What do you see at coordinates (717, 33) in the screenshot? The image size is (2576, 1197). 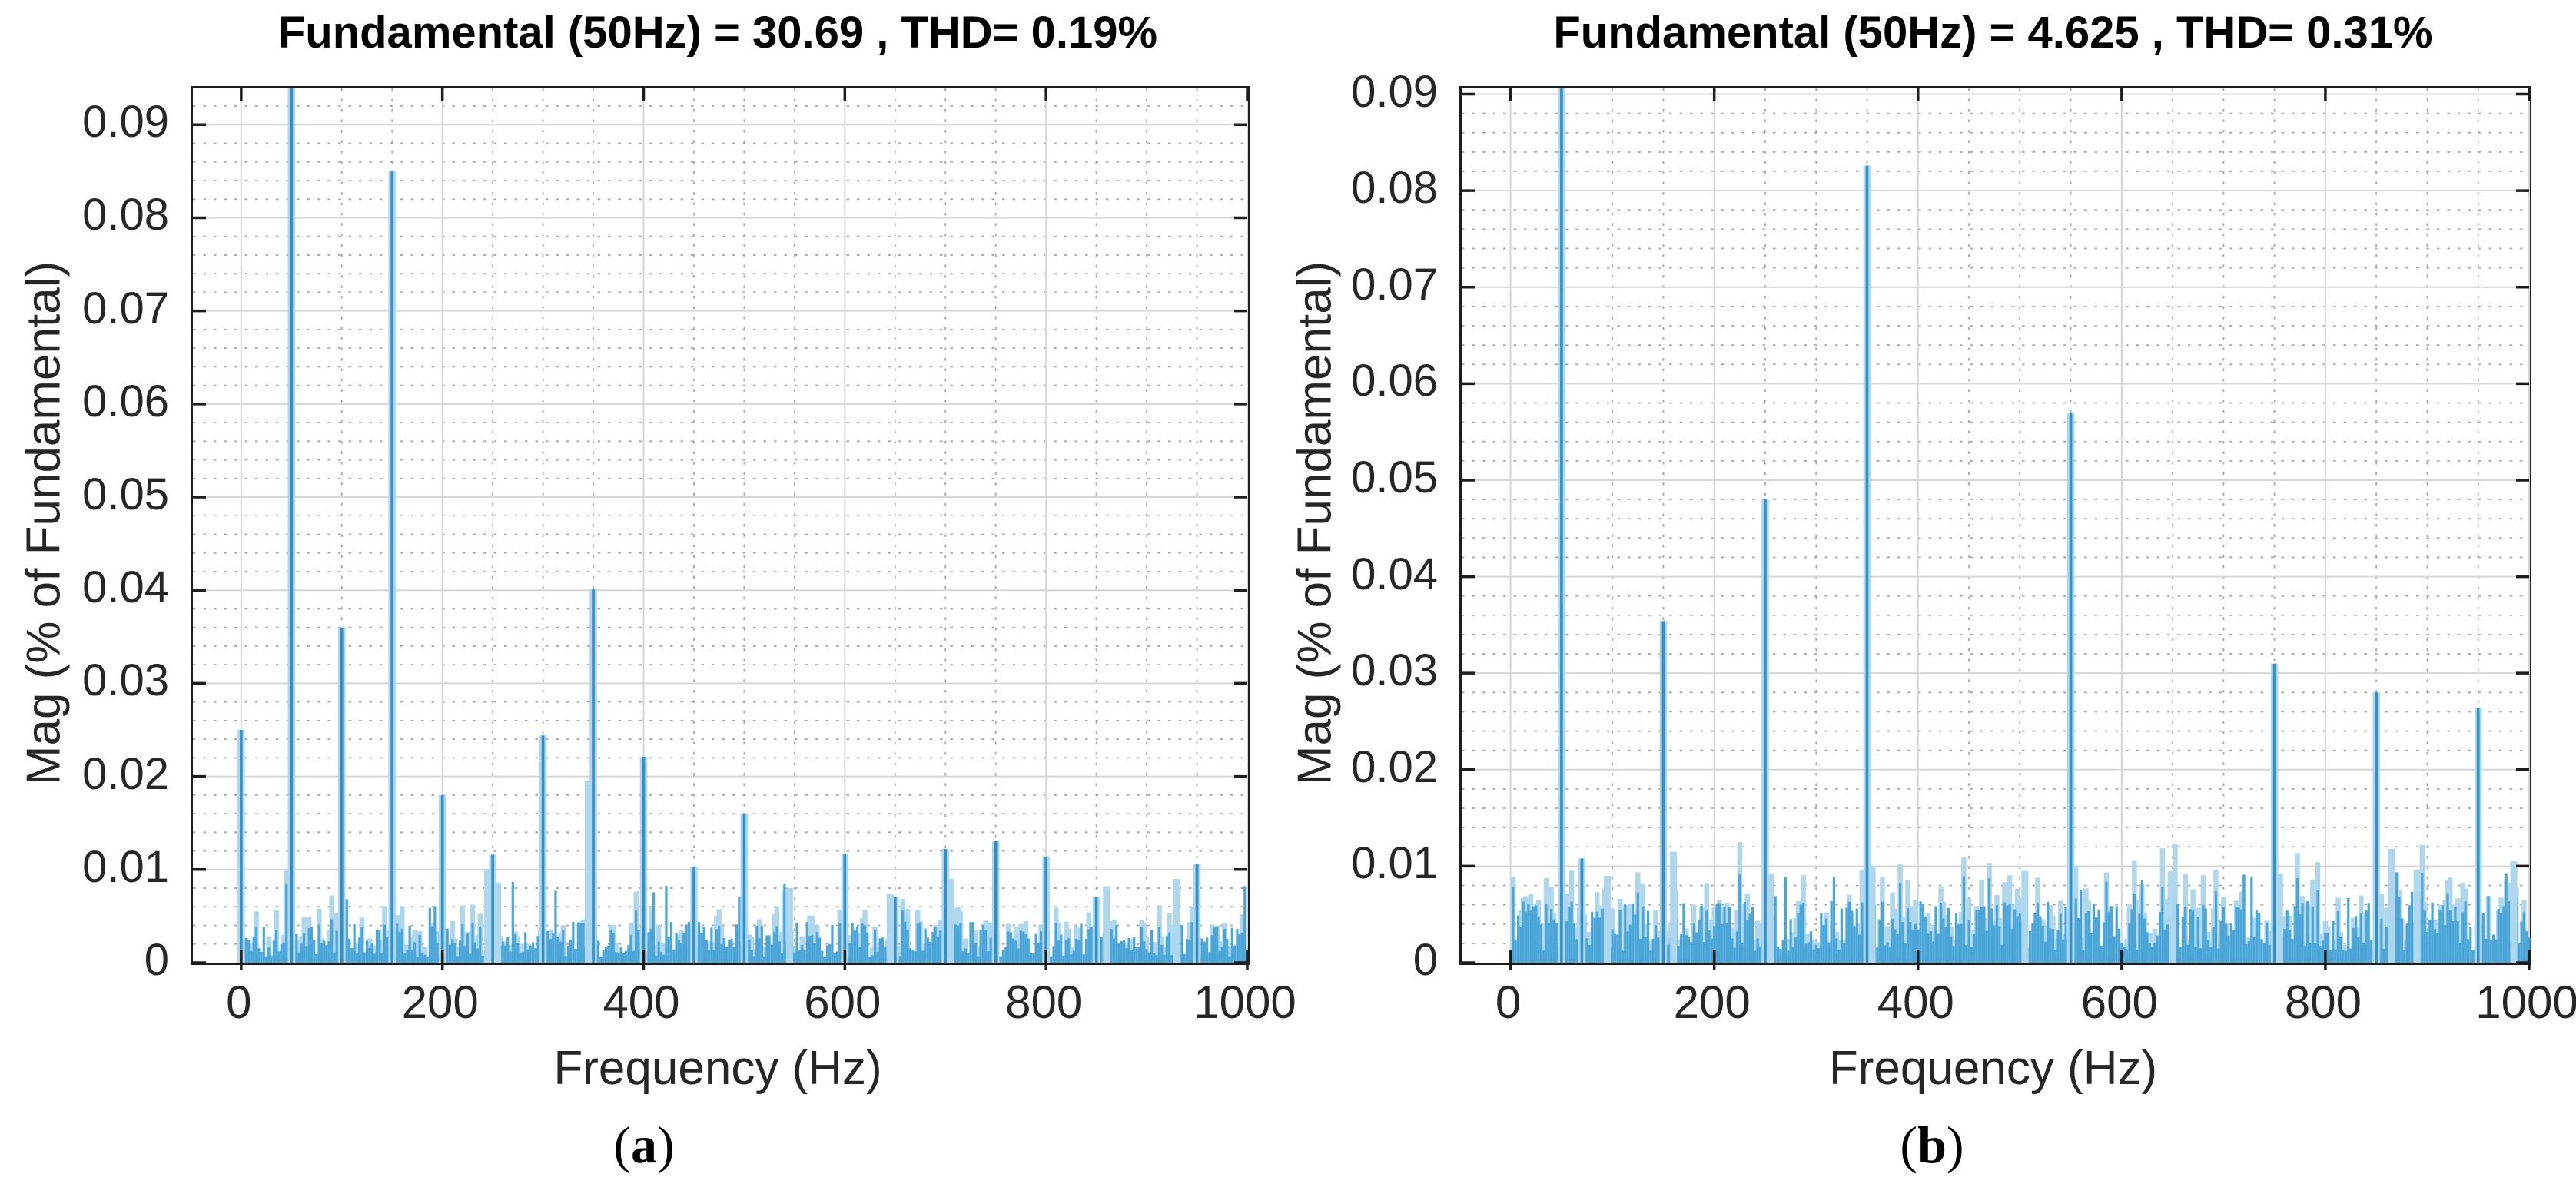 I see `plot-title-a: Fundamental (50Hz) = 30.69 , THD= 0.19%` at bounding box center [717, 33].